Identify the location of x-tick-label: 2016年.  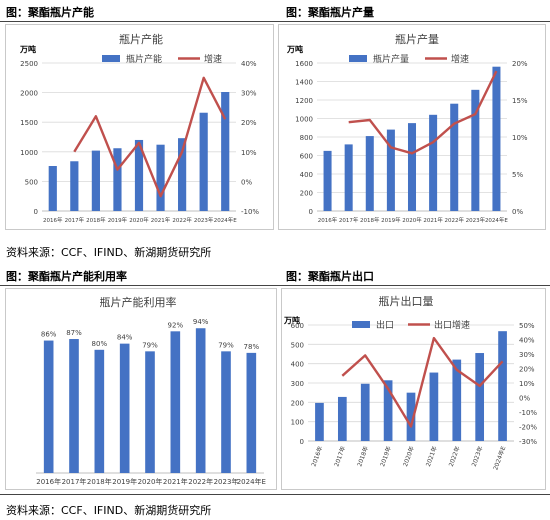
(53, 220).